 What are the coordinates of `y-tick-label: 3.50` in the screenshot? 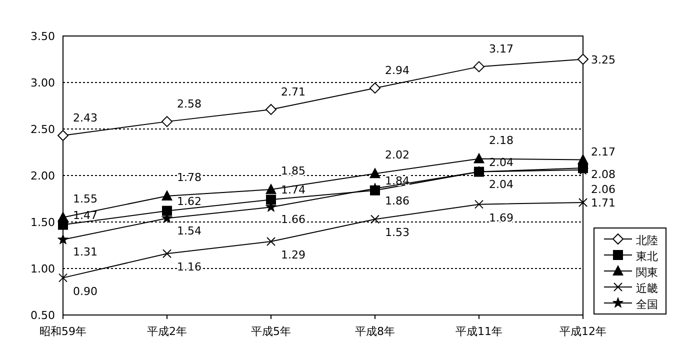 It's located at (42, 36).